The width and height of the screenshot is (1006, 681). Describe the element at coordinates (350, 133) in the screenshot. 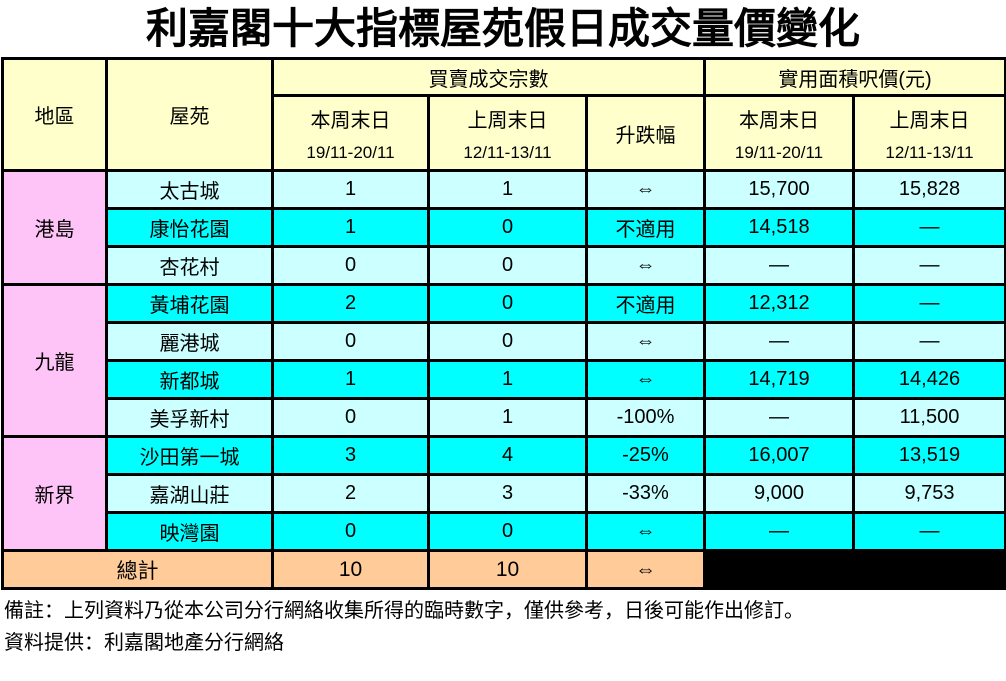

I see `header-tx-this-weekend: 本周末日 19/11-20/11` at that location.